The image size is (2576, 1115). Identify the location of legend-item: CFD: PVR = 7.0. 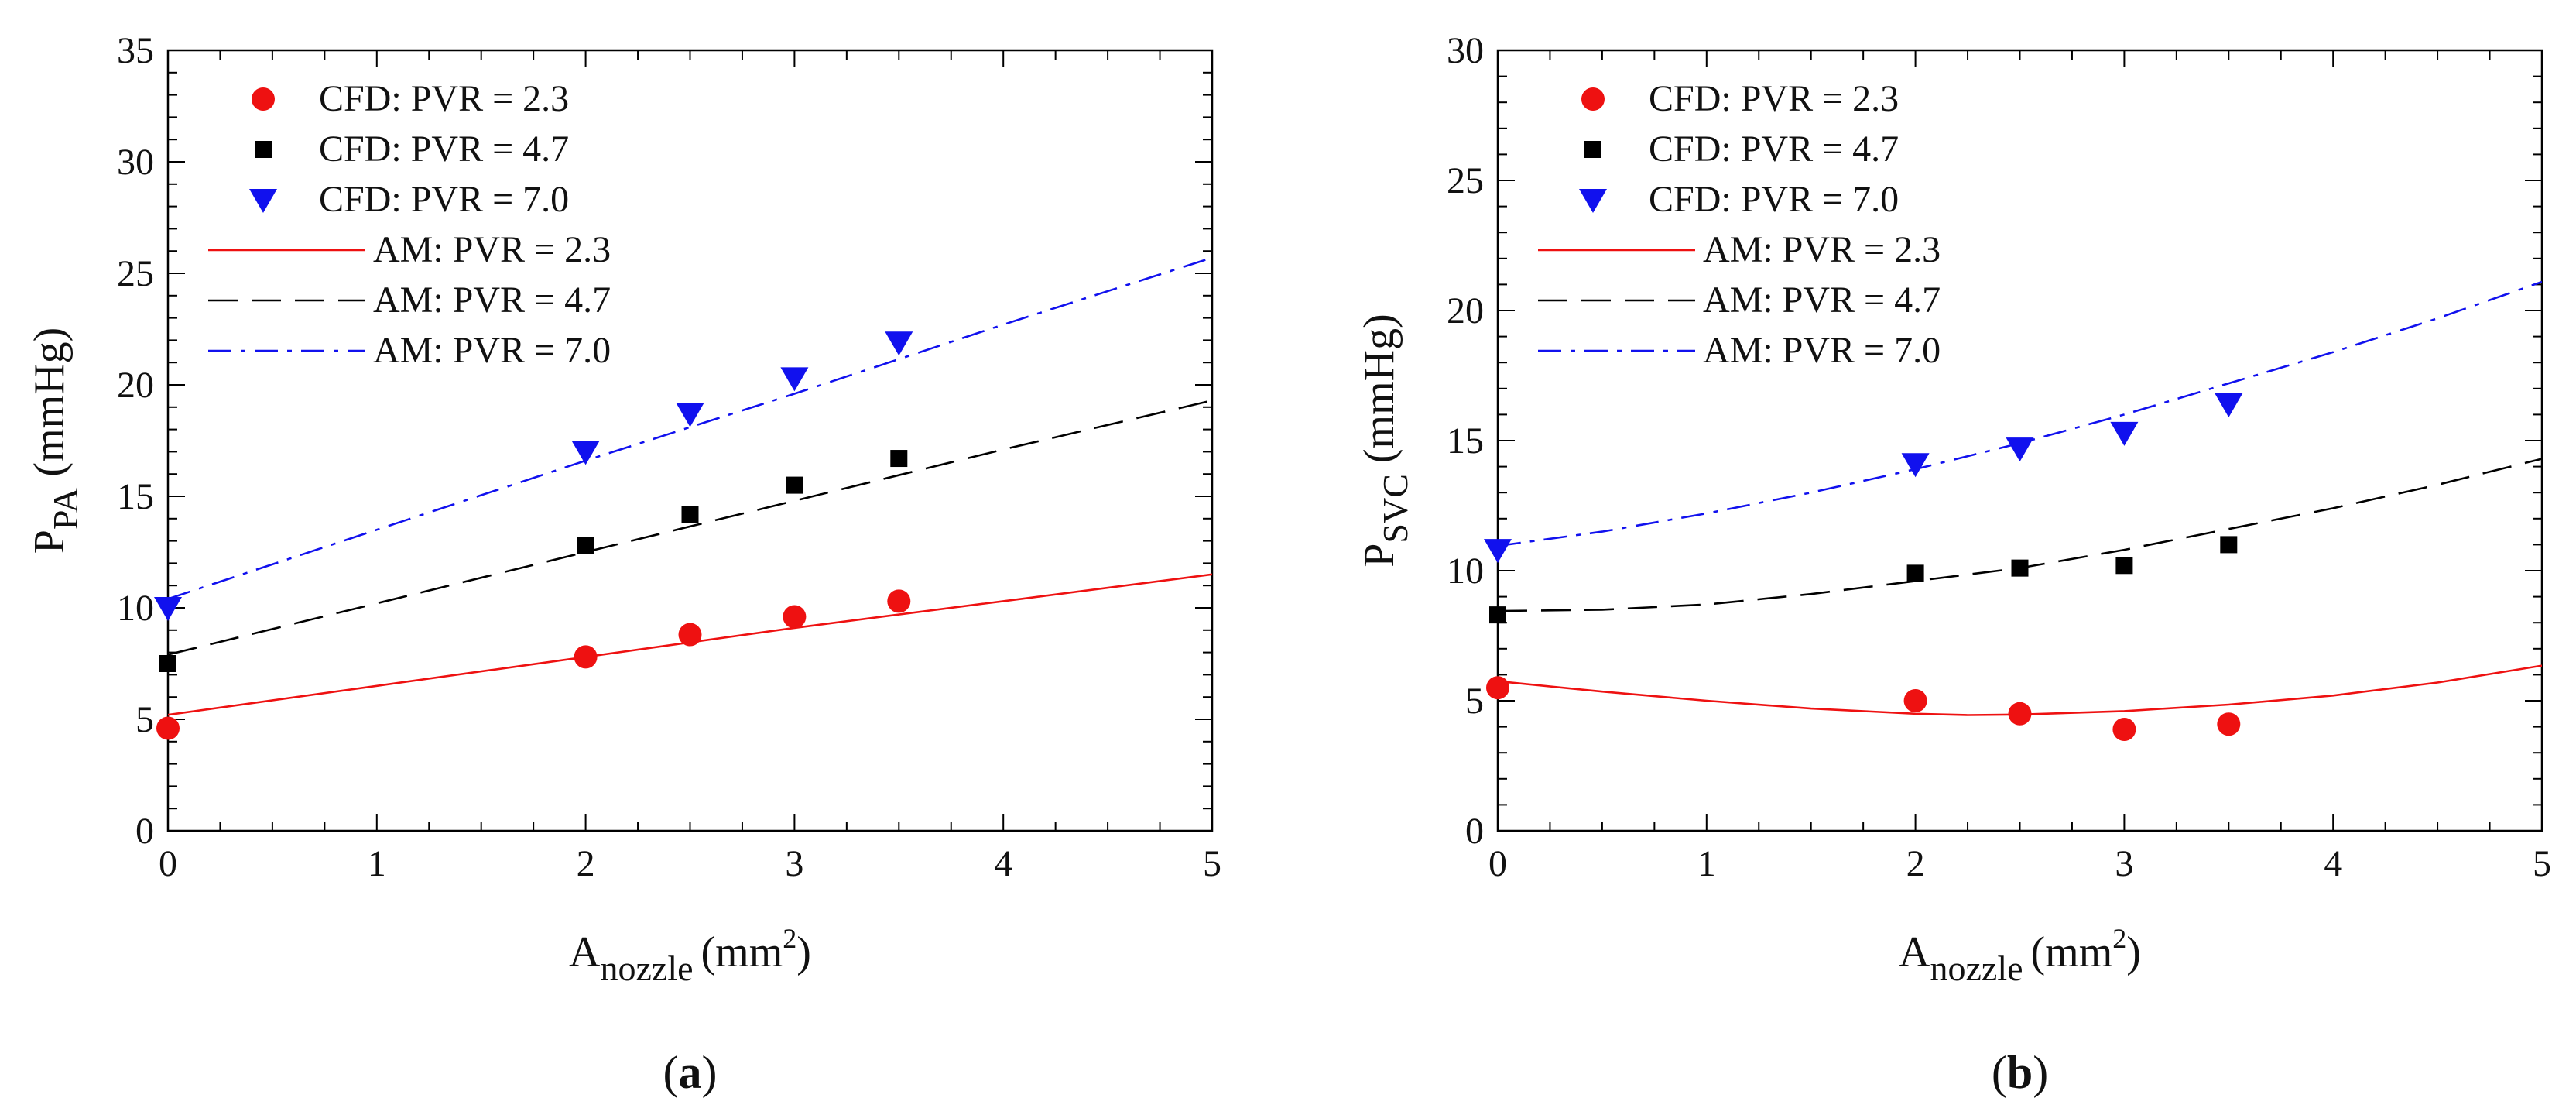
(1739, 199).